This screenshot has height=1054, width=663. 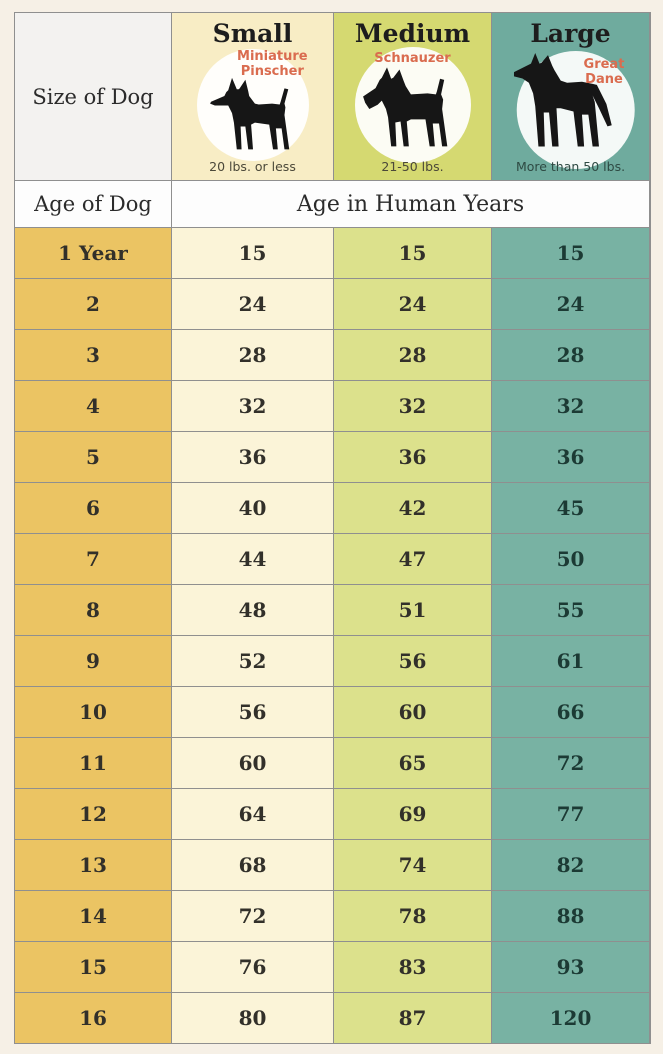 I want to click on medium-dog-human-years-value: 24, so click(x=412, y=304).